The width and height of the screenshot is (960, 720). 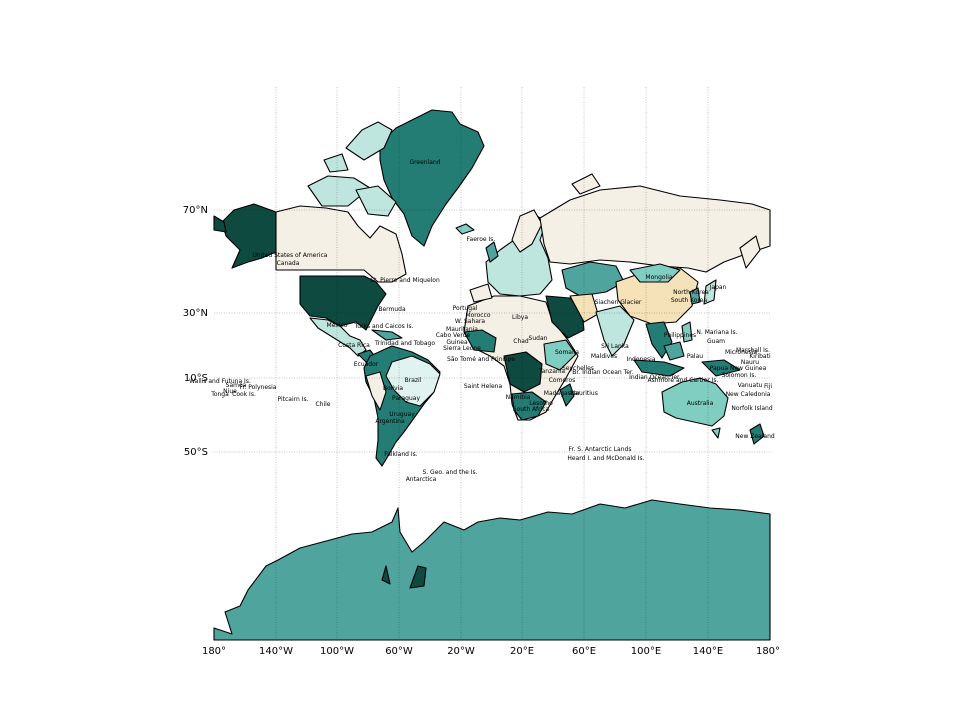 I want to click on country-label: Brazil, so click(x=413, y=380).